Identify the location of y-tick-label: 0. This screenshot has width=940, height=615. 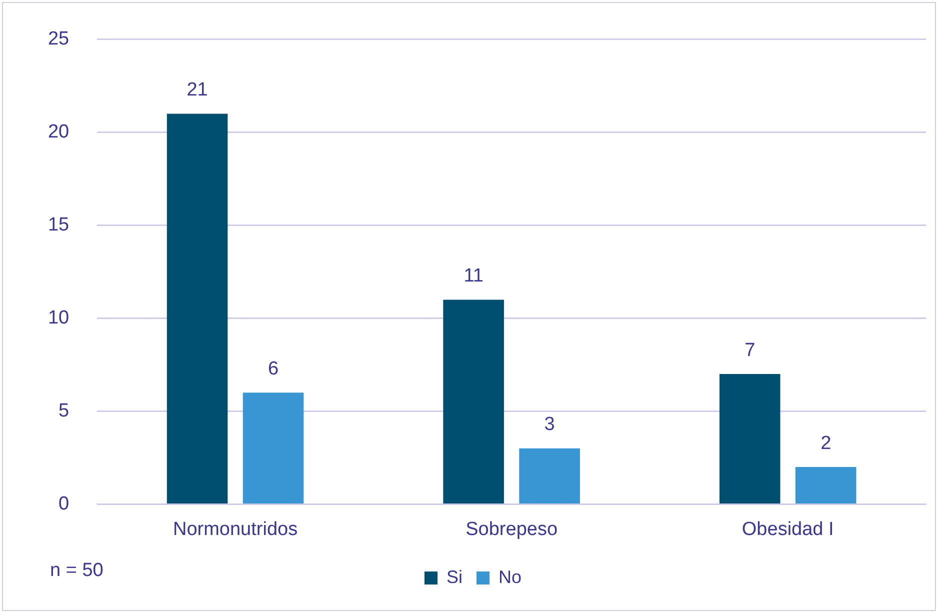
(64, 503).